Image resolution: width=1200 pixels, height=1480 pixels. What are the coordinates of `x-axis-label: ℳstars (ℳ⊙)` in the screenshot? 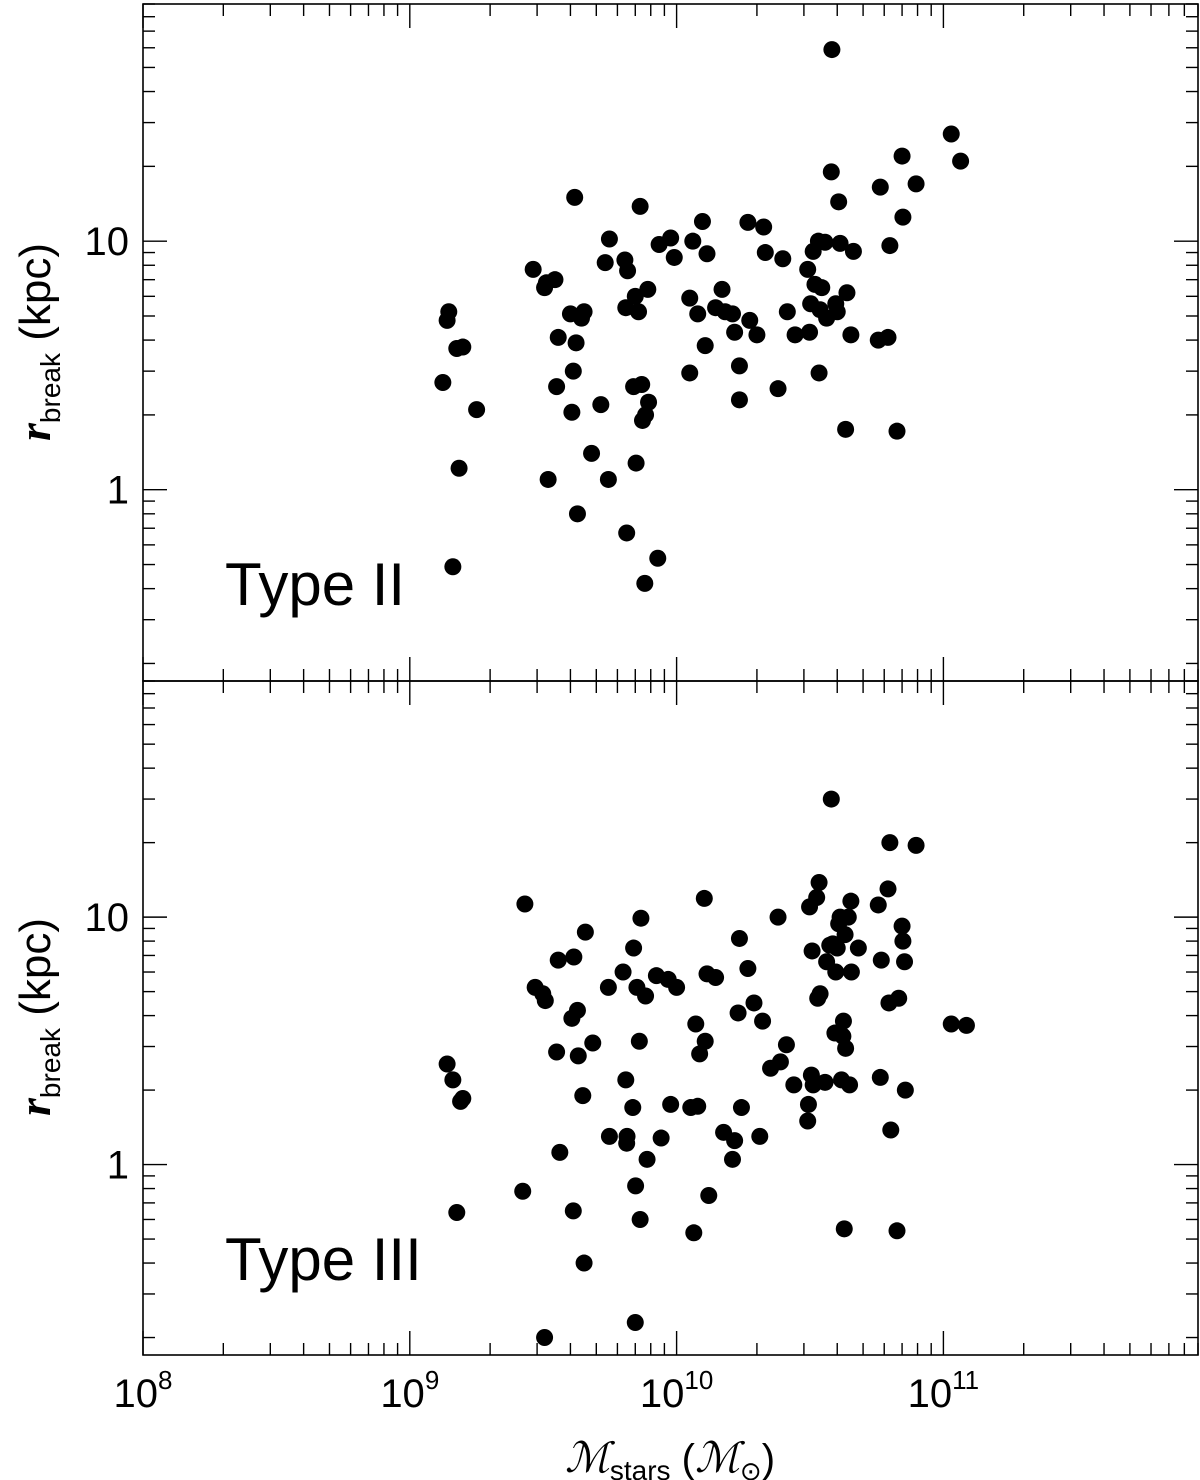 It's located at (670, 1458).